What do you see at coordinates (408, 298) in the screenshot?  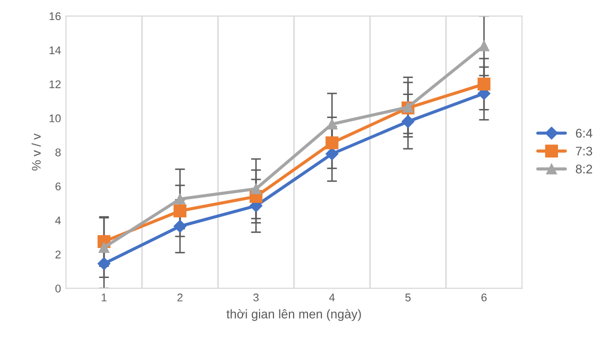 I see `x-tick-label: 5` at bounding box center [408, 298].